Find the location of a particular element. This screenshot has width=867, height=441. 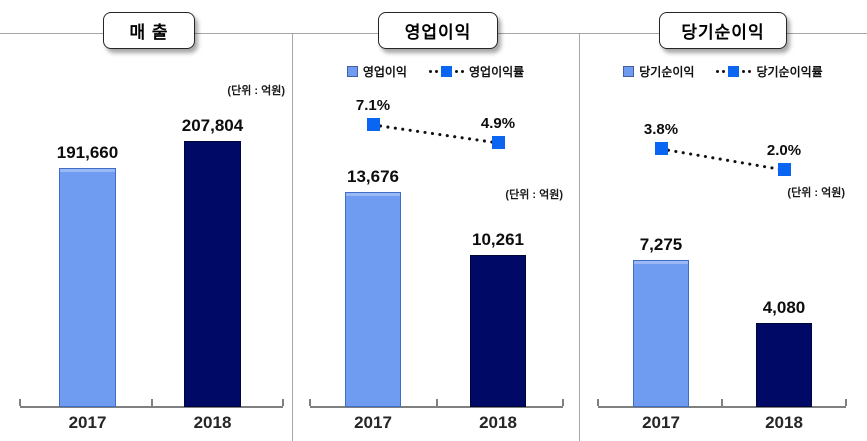

legend-bar-series: 당기순이익 is located at coordinates (658, 71).